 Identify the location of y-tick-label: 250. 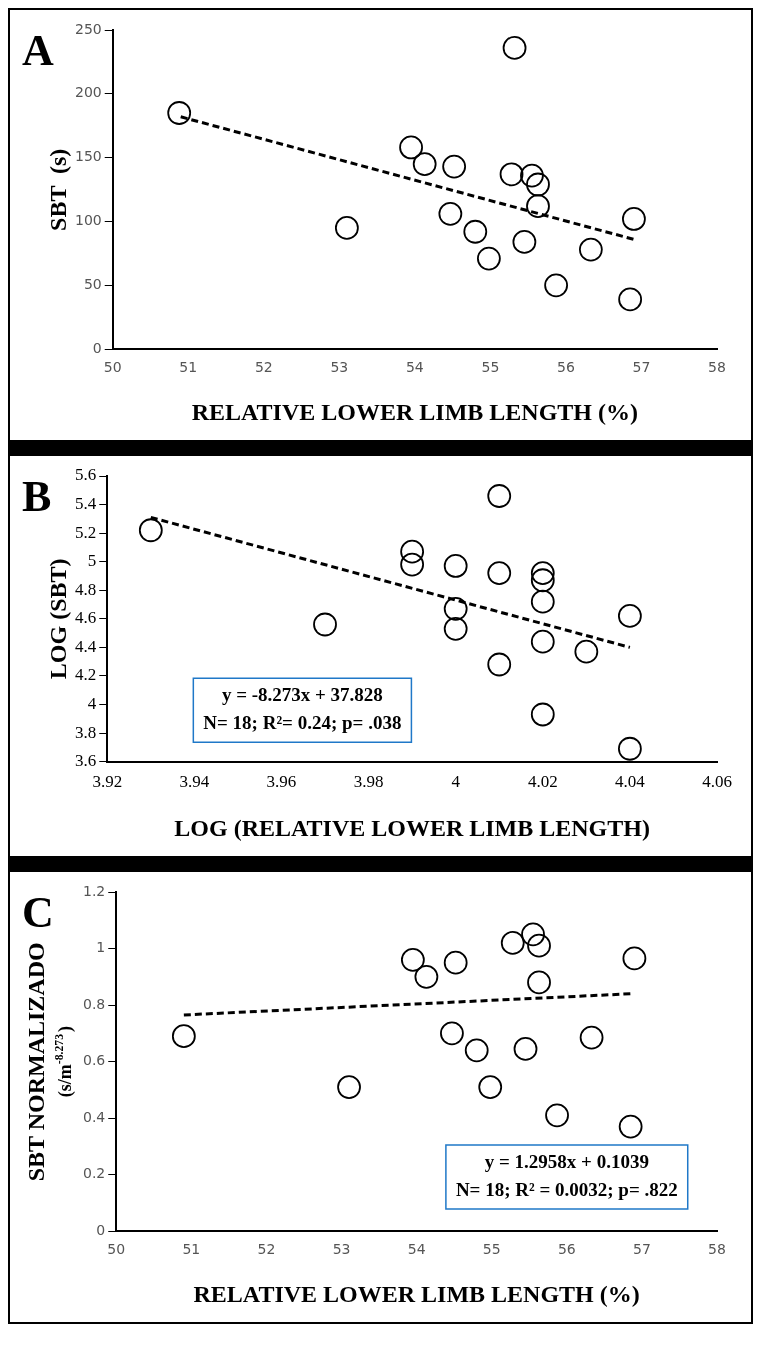
(88, 28).